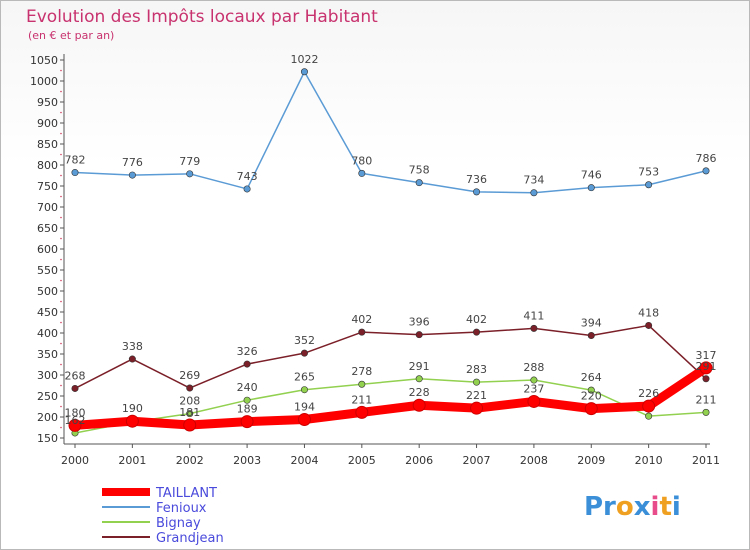 This screenshot has width=750, height=550. What do you see at coordinates (477, 460) in the screenshot?
I see `x-tick-label: 2007` at bounding box center [477, 460].